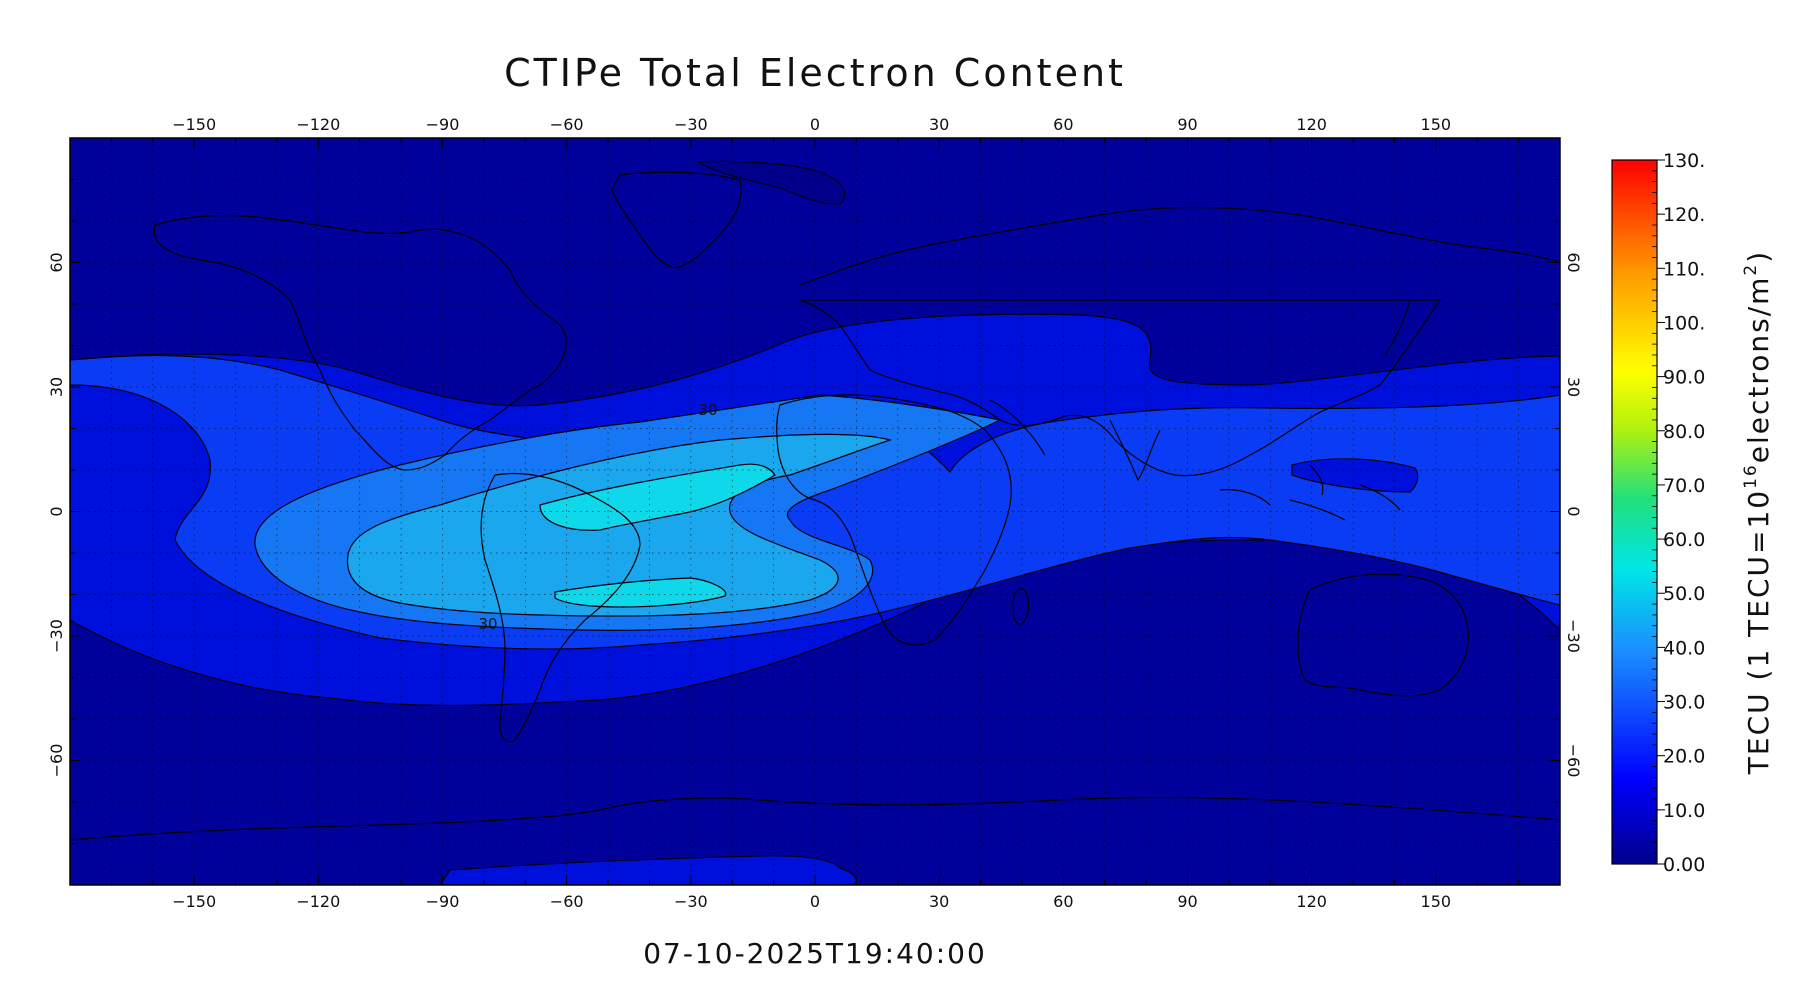 This screenshot has width=1800, height=1004. I want to click on contour-label-south: 30, so click(487, 624).